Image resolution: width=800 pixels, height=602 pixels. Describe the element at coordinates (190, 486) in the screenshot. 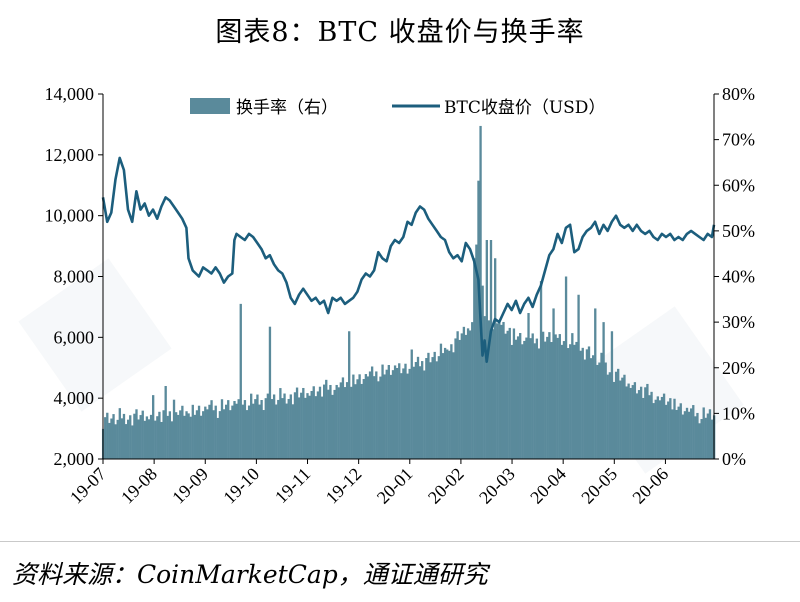

I see `x-tick-label: 19-09` at that location.